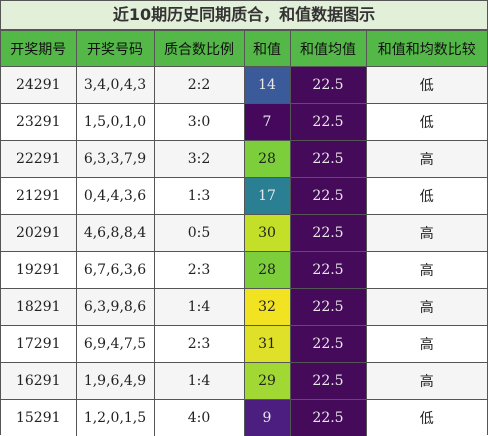  What do you see at coordinates (199, 85) in the screenshot?
I see `cell-ratio: 2:2` at bounding box center [199, 85].